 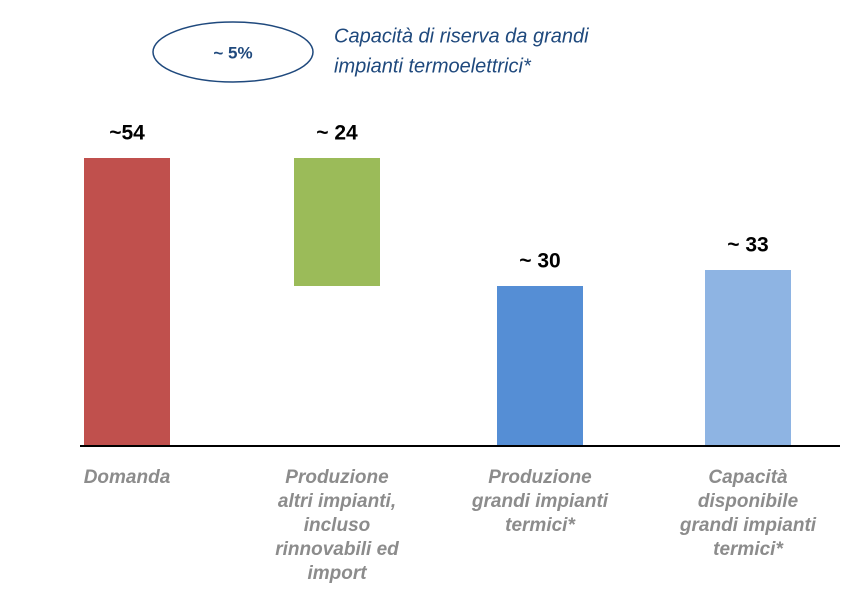 I want to click on category-label: Domanda, so click(x=127, y=477).